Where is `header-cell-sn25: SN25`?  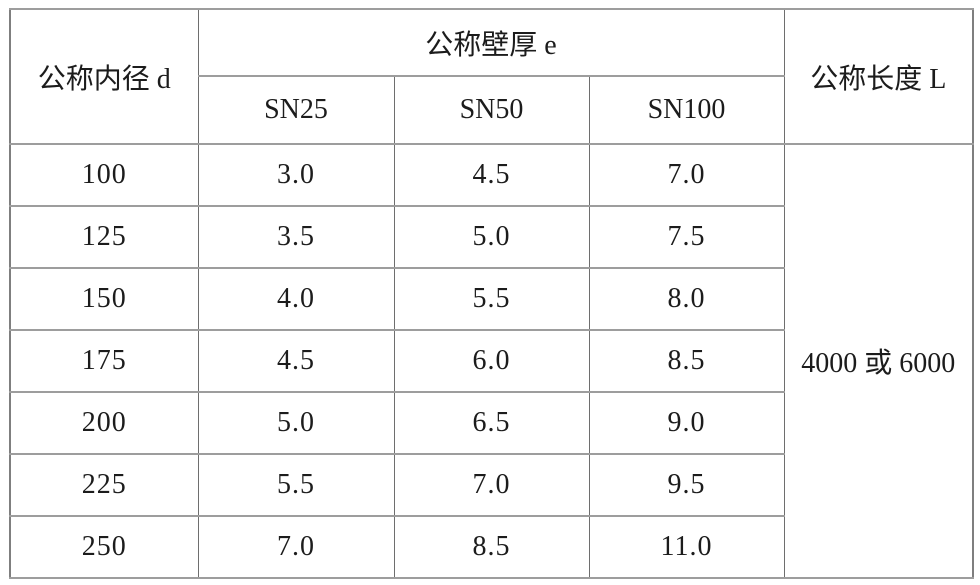 header-cell-sn25: SN25 is located at coordinates (296, 110).